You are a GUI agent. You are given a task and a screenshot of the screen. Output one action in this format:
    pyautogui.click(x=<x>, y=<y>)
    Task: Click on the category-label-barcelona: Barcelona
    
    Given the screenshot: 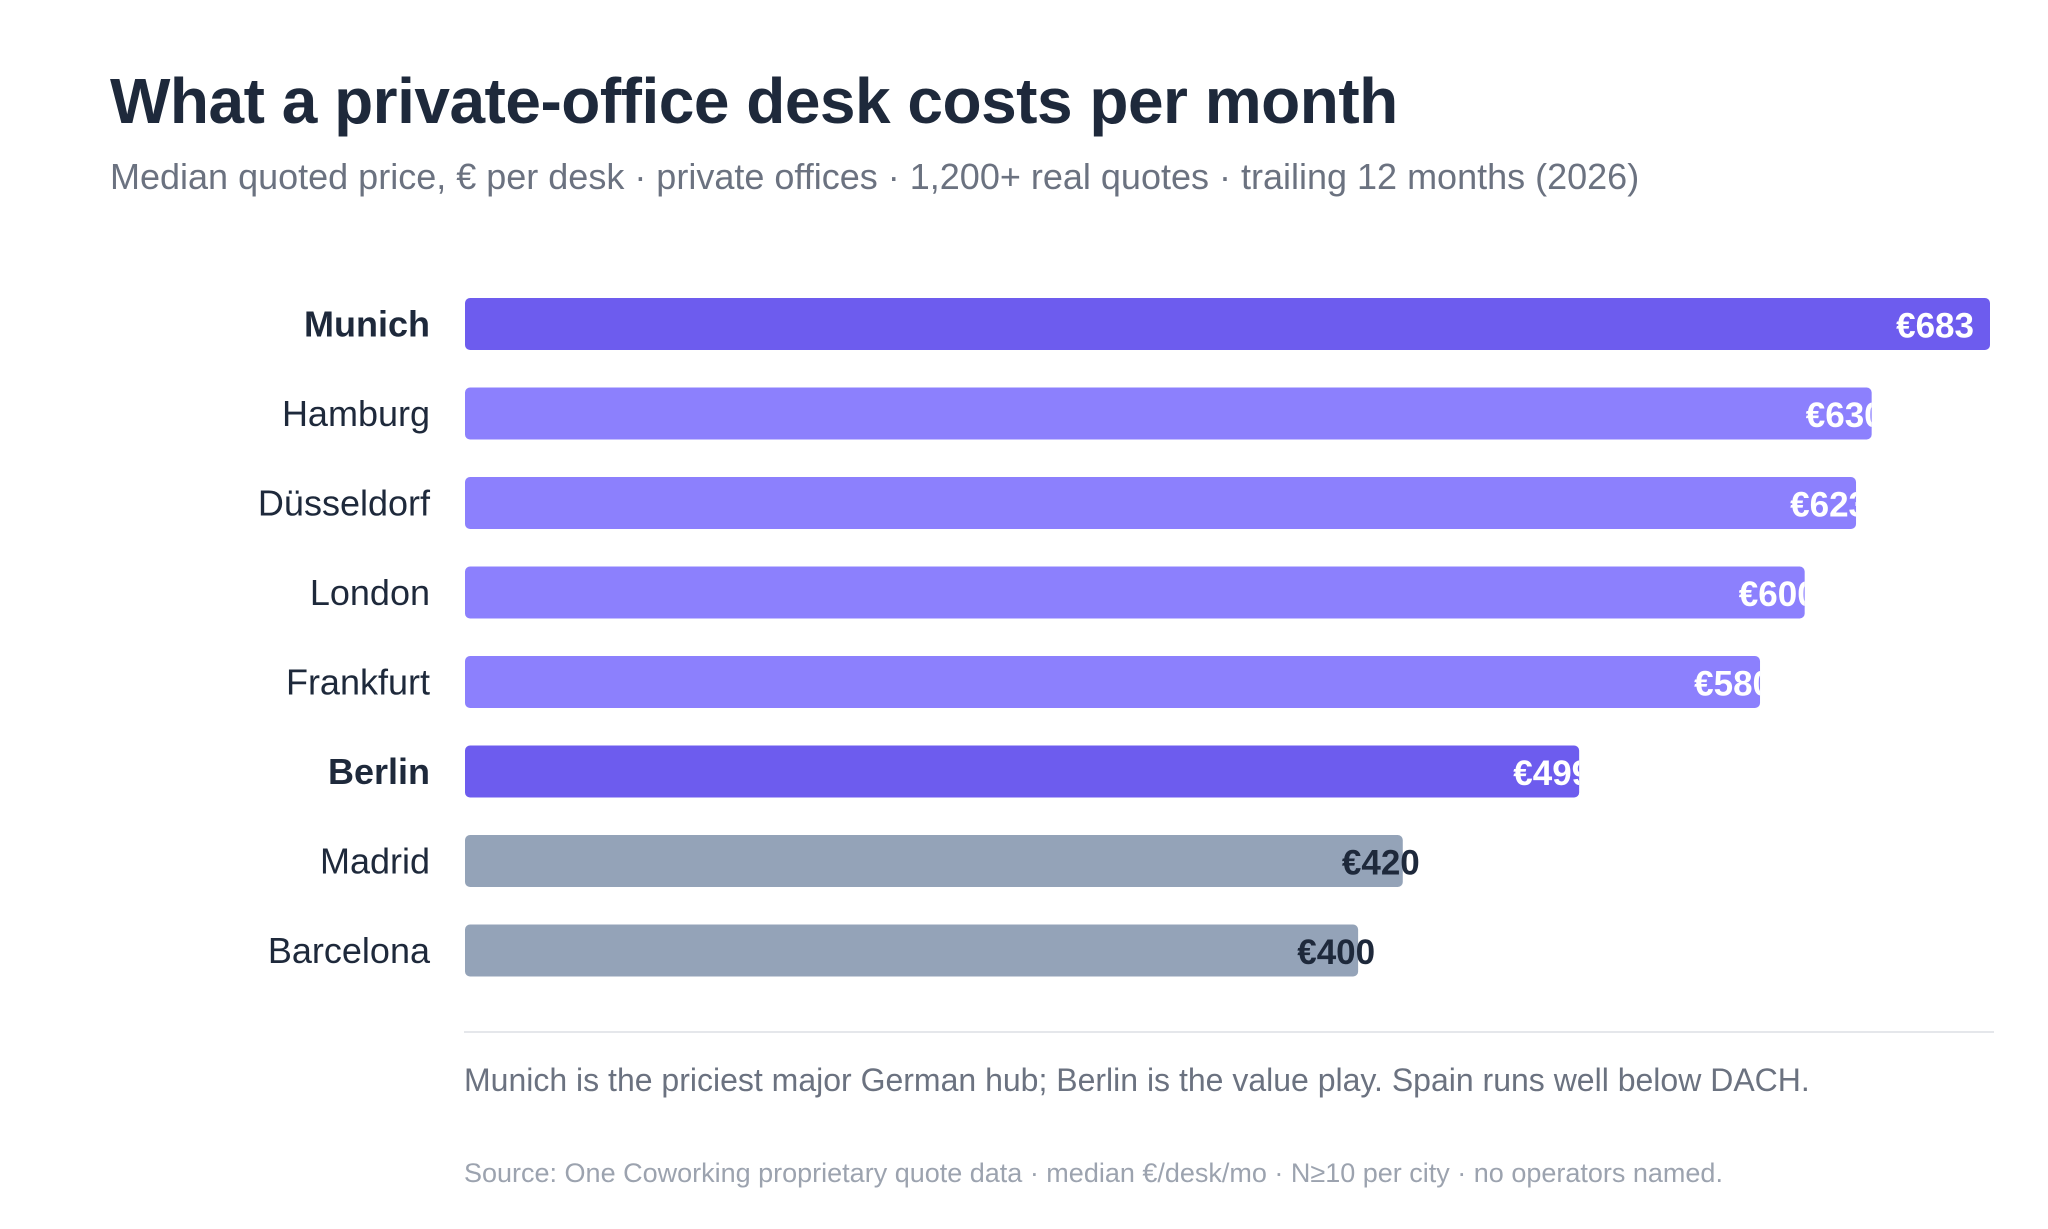 What is the action you would take?
    pyautogui.click(x=349, y=950)
    